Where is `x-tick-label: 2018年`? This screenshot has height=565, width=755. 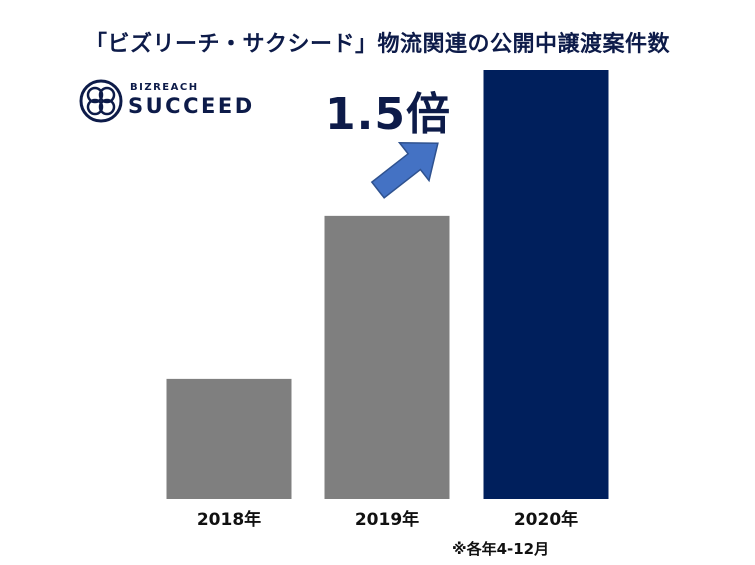 x-tick-label: 2018年 is located at coordinates (229, 519).